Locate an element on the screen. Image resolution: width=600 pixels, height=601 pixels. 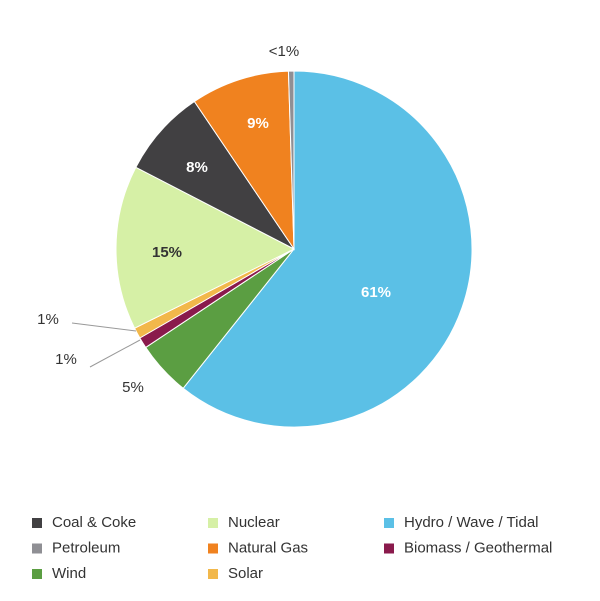
slice-label: 15% is located at coordinates (167, 252).